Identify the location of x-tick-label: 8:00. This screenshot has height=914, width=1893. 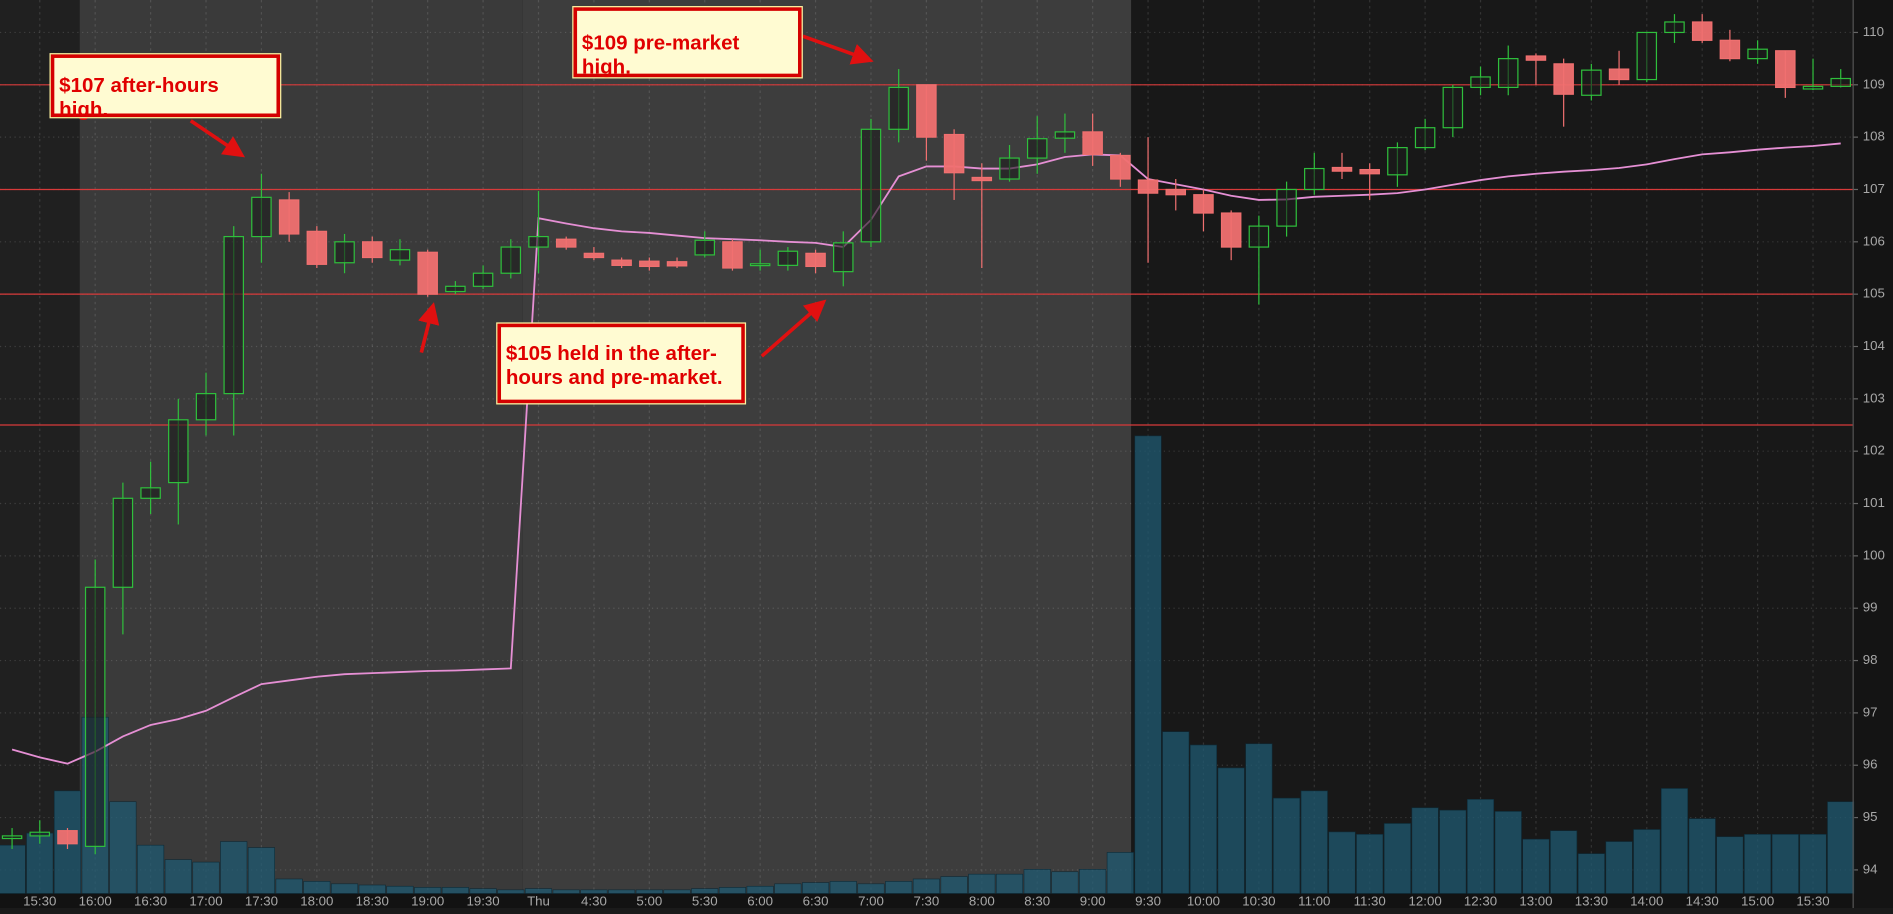
(982, 900).